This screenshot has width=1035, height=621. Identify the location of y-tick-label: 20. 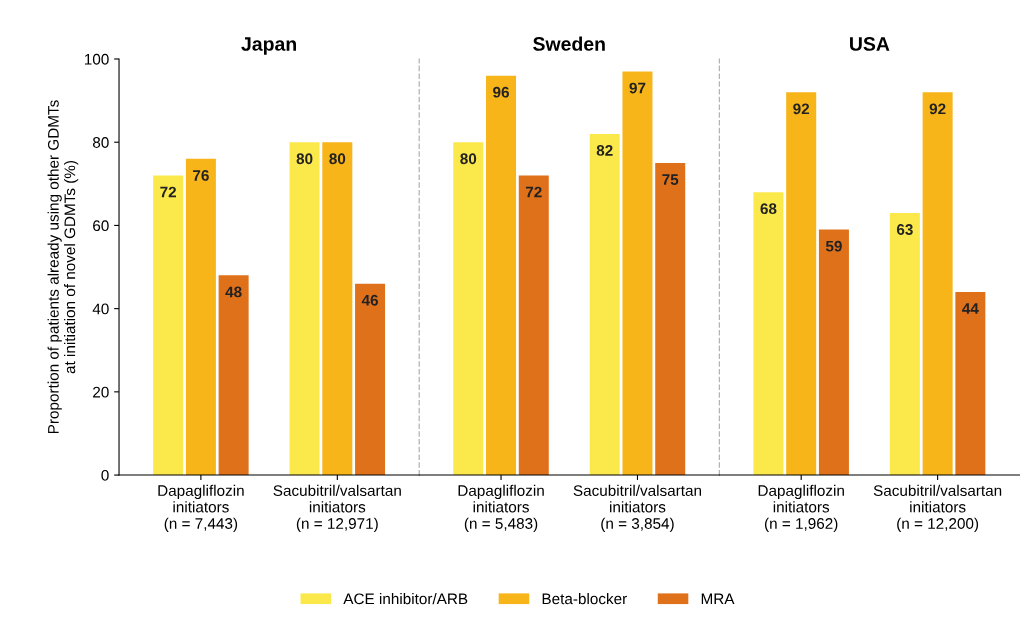
(101, 392).